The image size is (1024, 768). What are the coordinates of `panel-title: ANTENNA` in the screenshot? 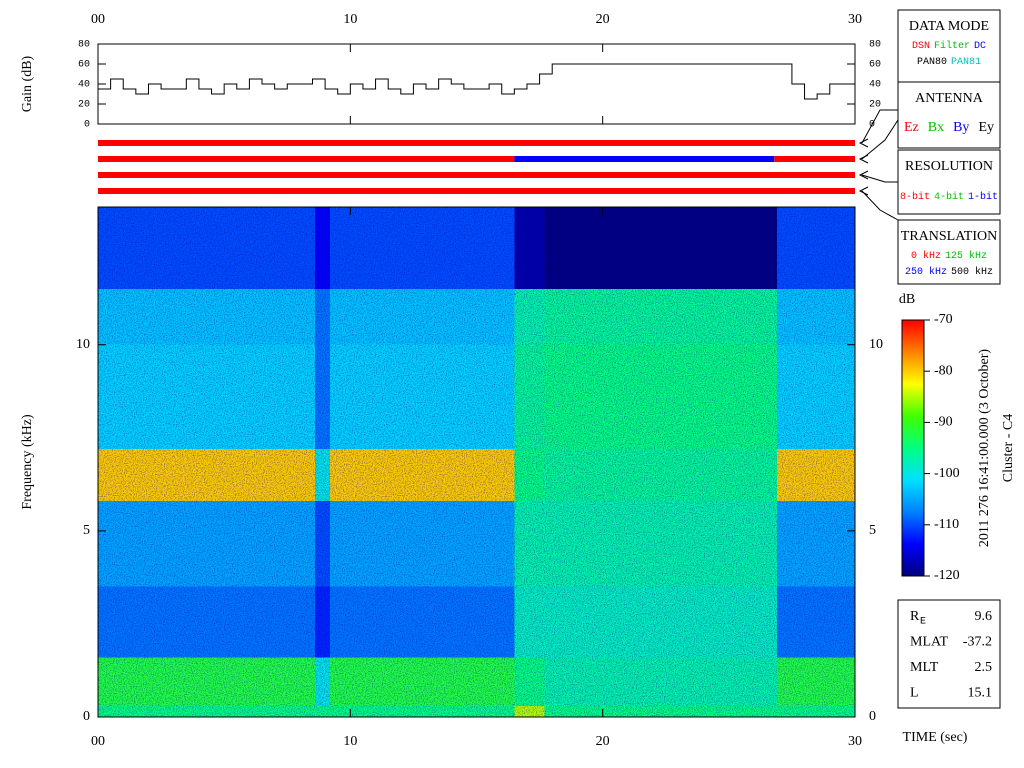 It's located at (949, 98).